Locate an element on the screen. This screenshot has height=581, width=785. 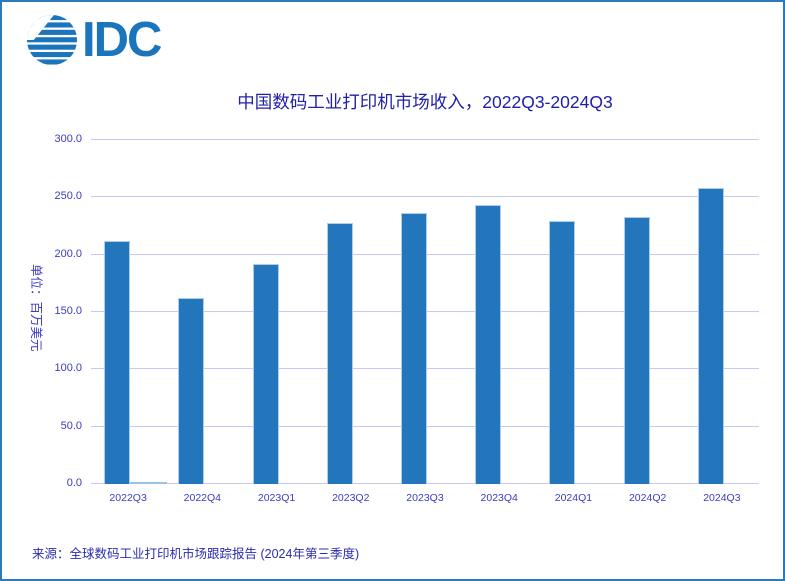
bar-2024Q3 is located at coordinates (710, 336).